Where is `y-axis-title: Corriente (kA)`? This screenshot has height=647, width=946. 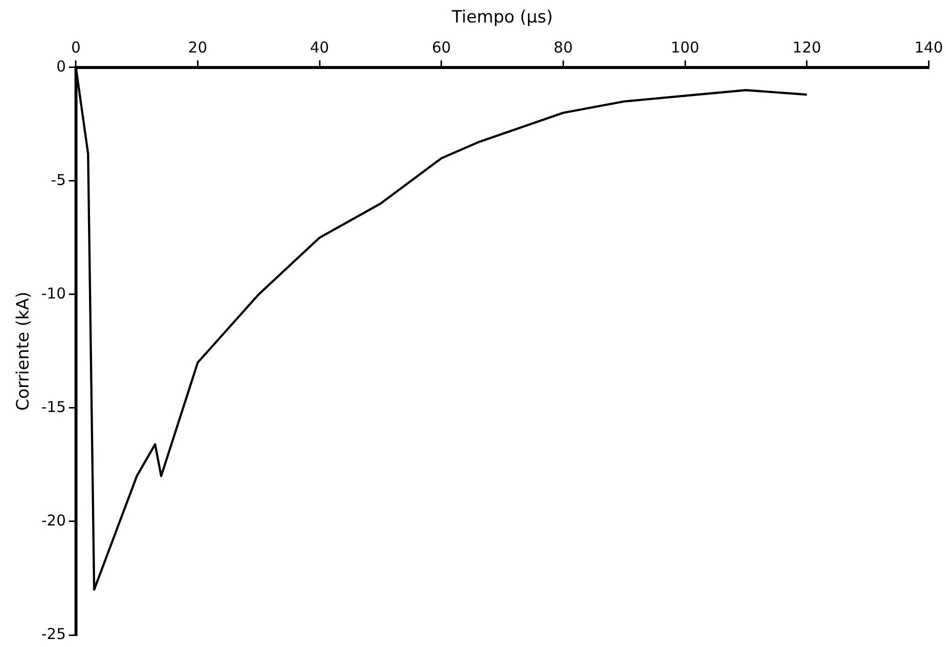
y-axis-title: Corriente (kA) is located at coordinates (24, 351).